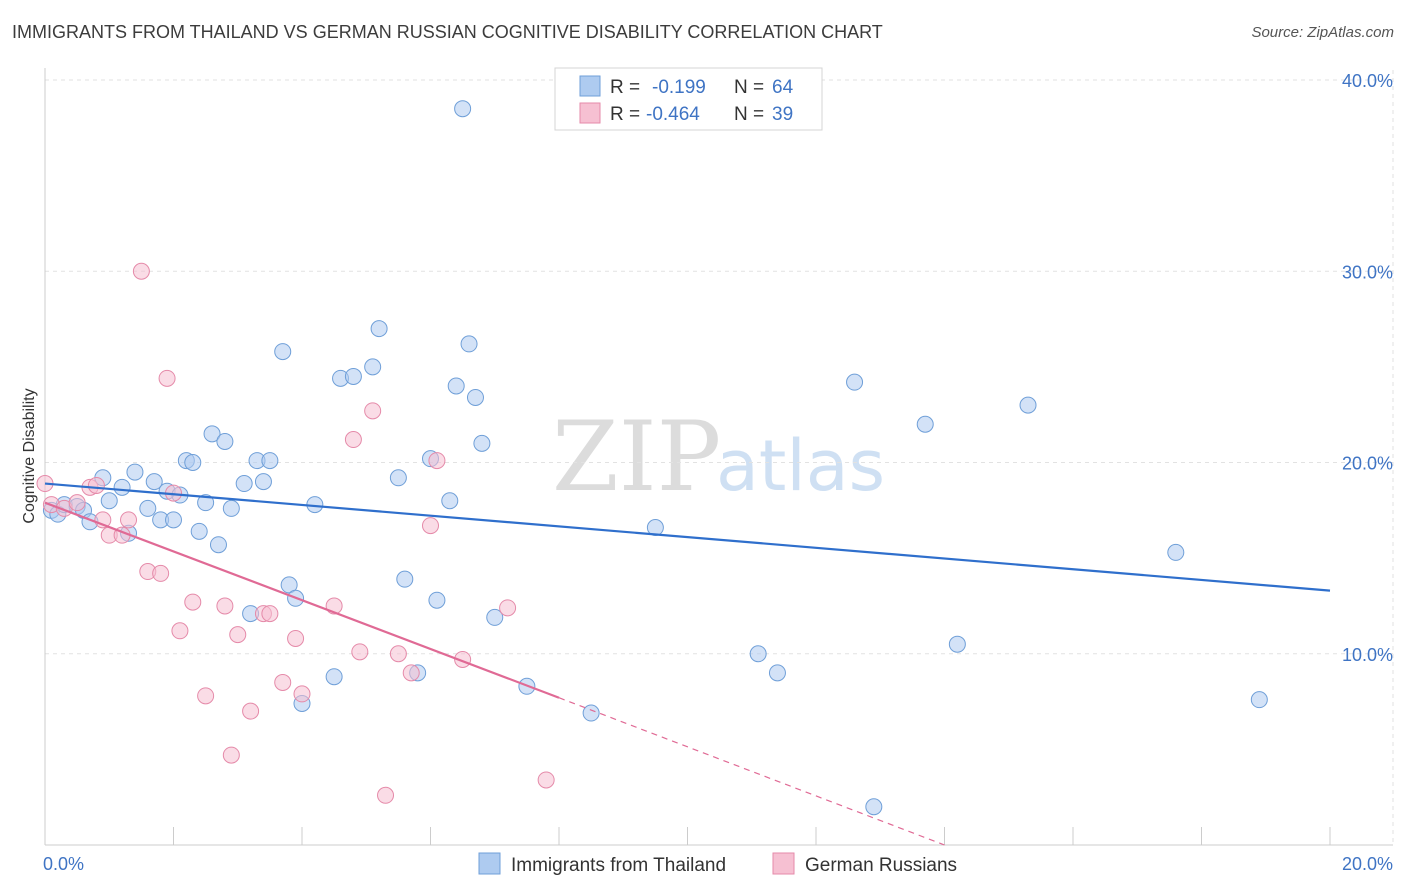 Image resolution: width=1406 pixels, height=892 pixels. Describe the element at coordinates (302, 600) in the screenshot. I see `trend-line-german-russians` at that location.